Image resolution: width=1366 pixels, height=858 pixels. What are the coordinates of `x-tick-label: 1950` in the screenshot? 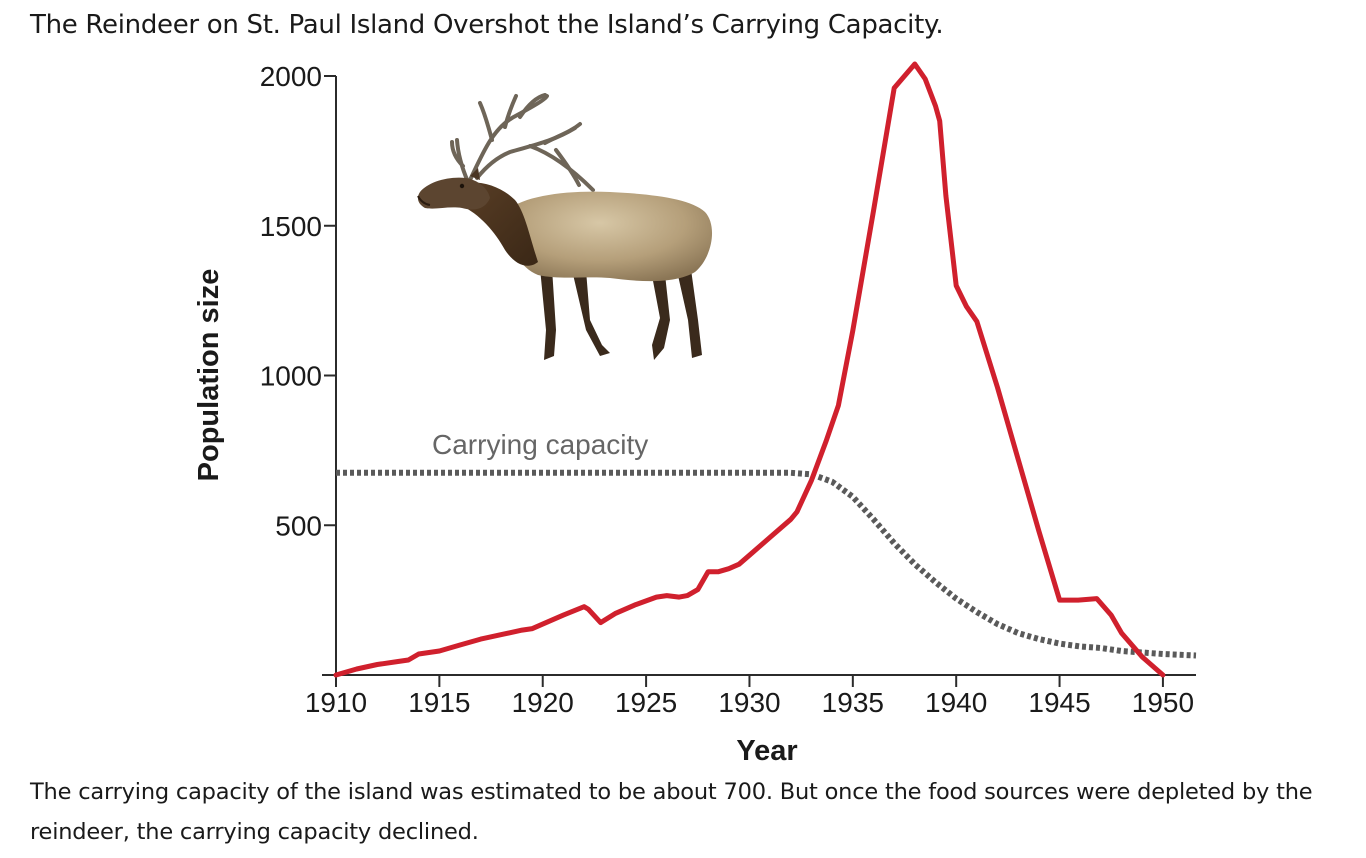 It's located at (1163, 702).